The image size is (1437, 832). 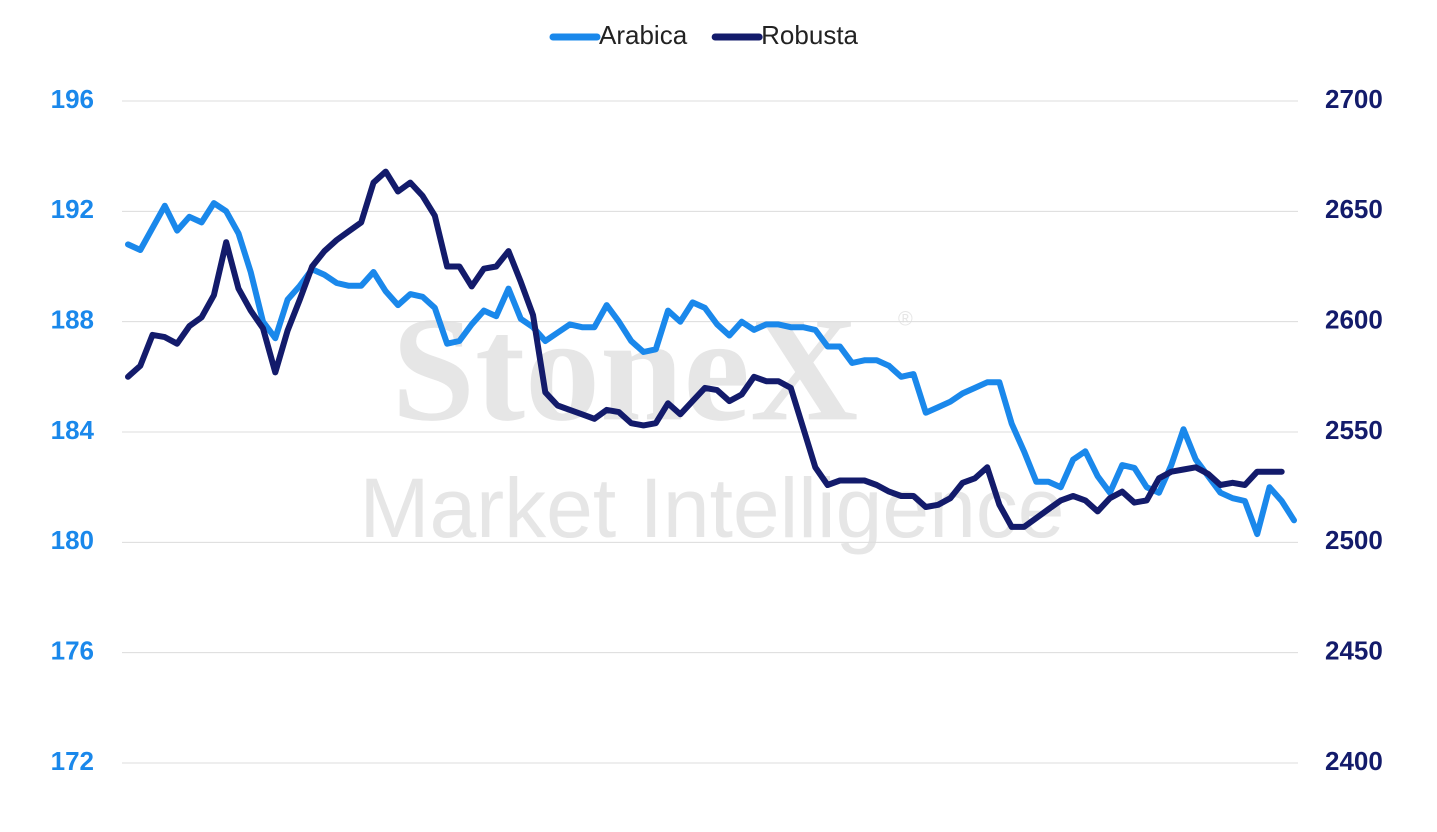 I want to click on y-tick-label: 196, so click(x=72, y=99).